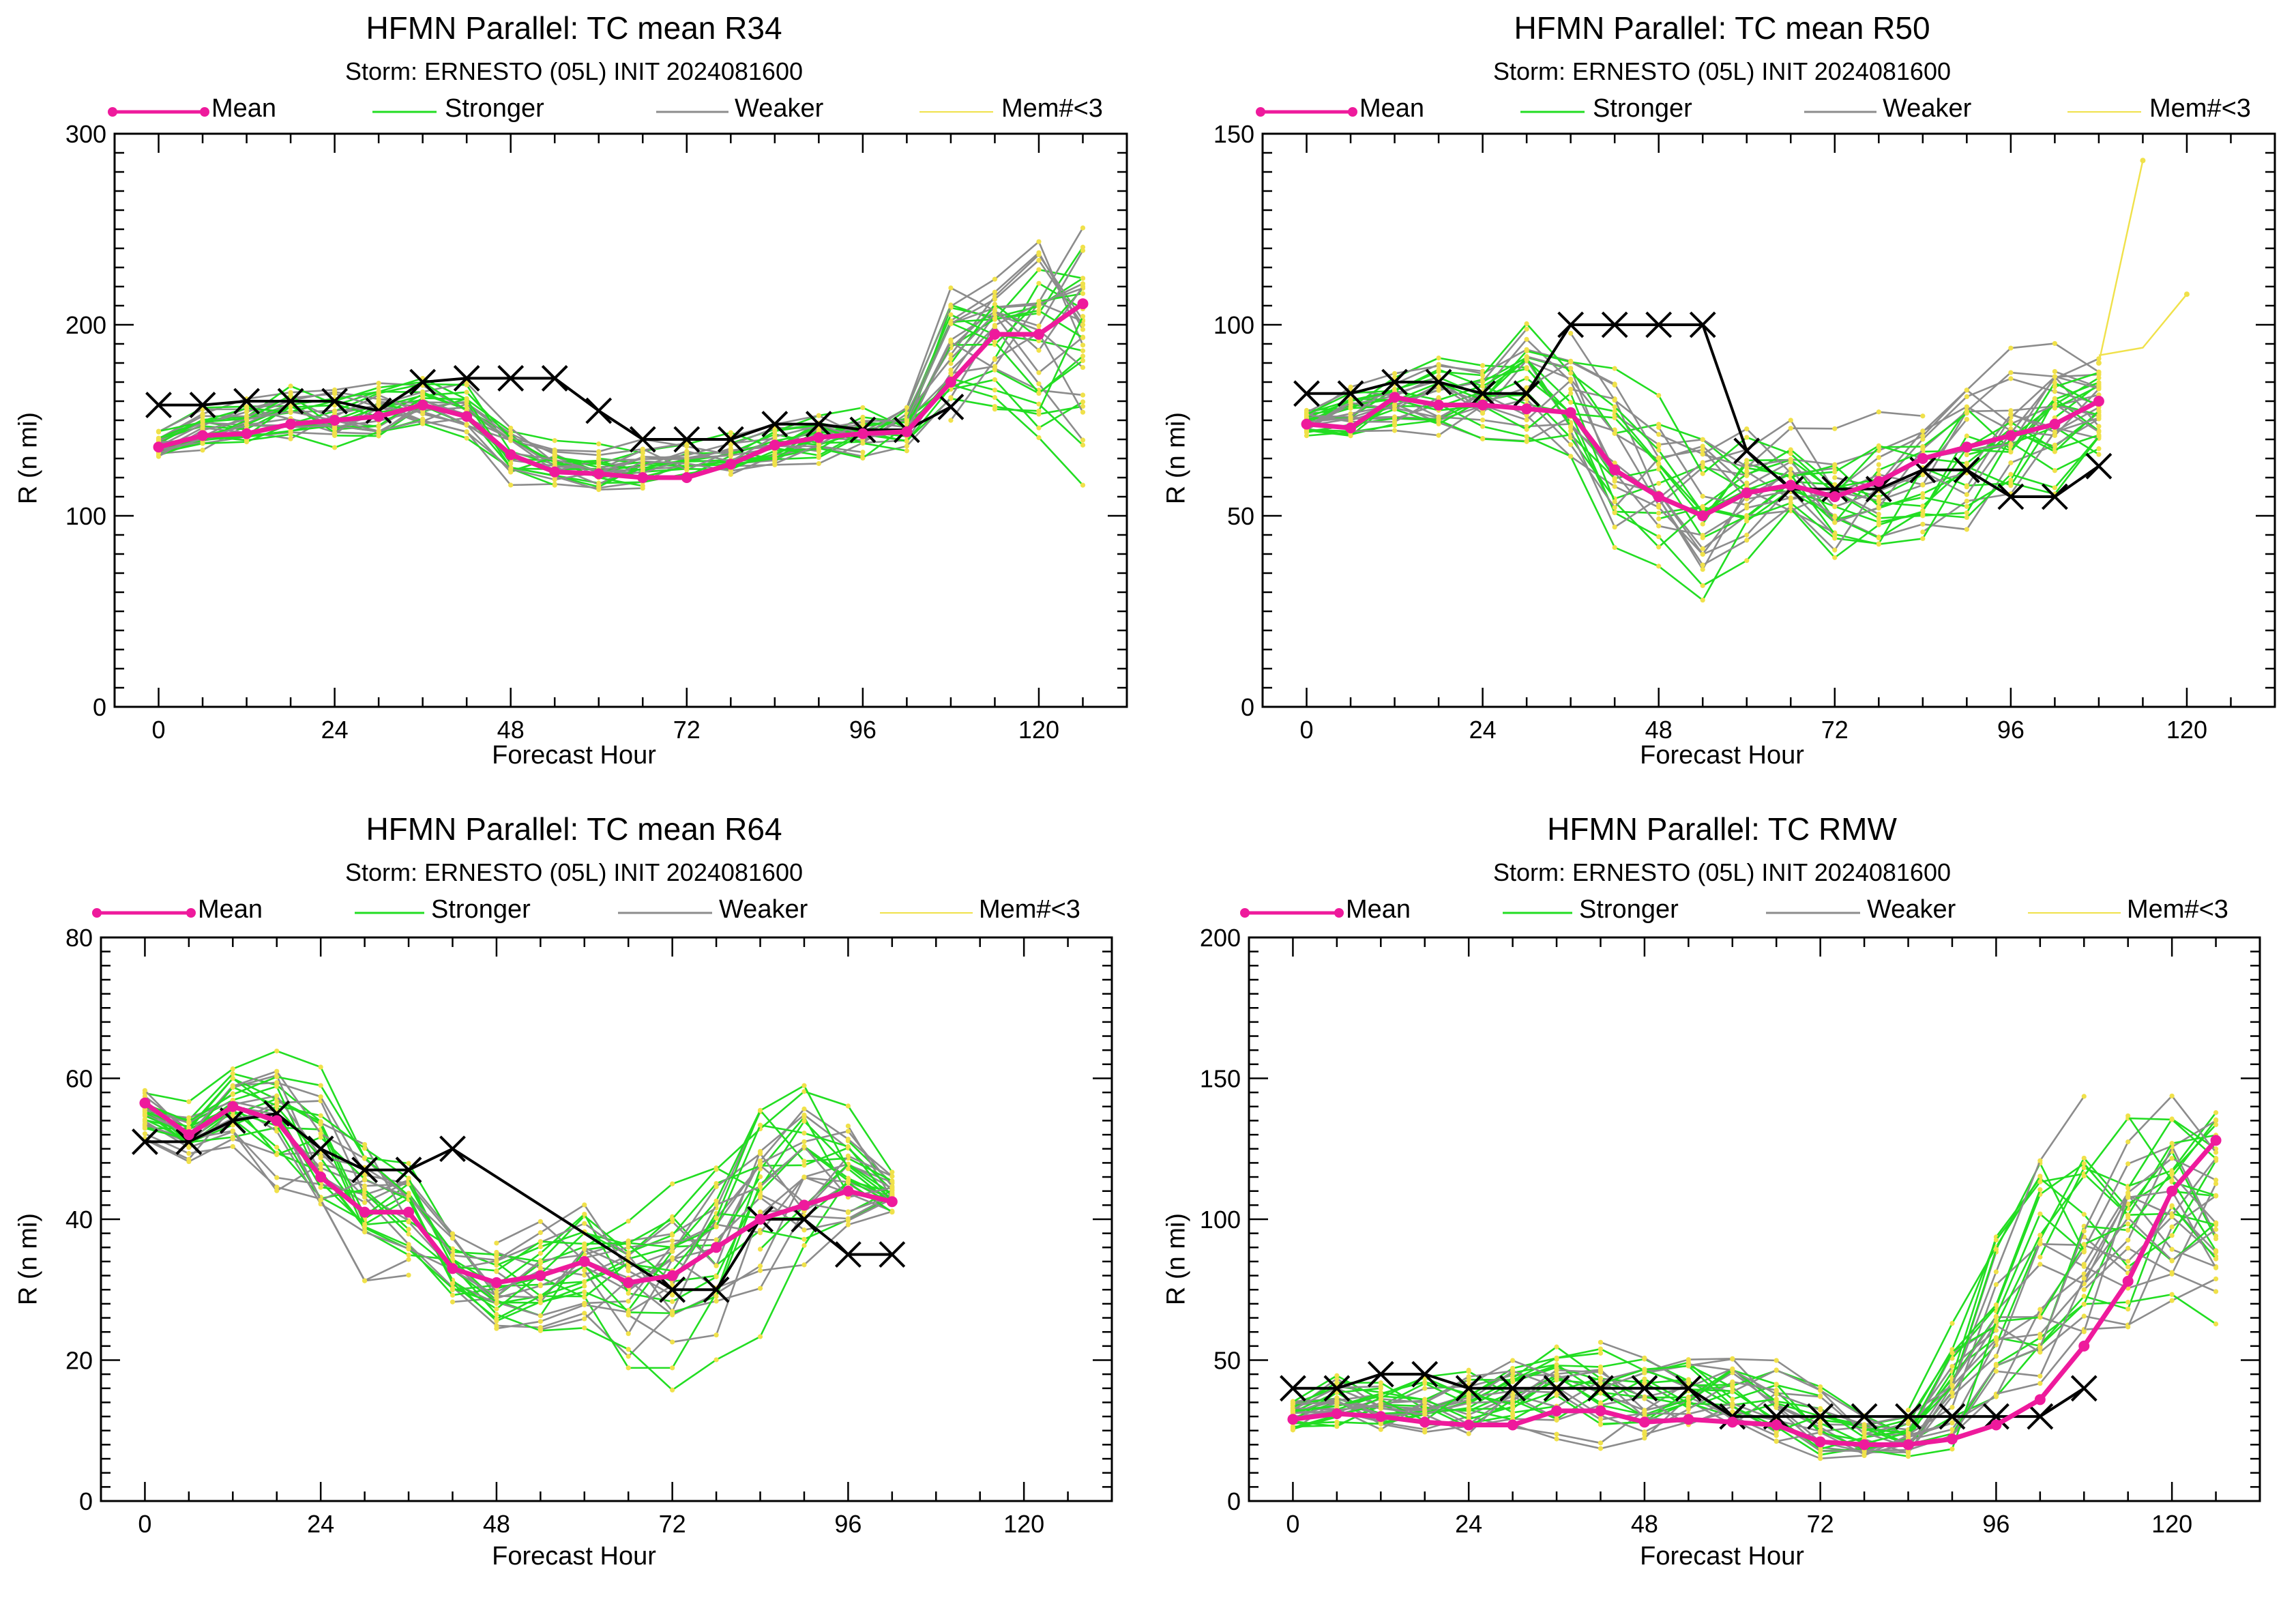  Describe the element at coordinates (79, 1079) in the screenshot. I see `y-tick-label: 60` at that location.